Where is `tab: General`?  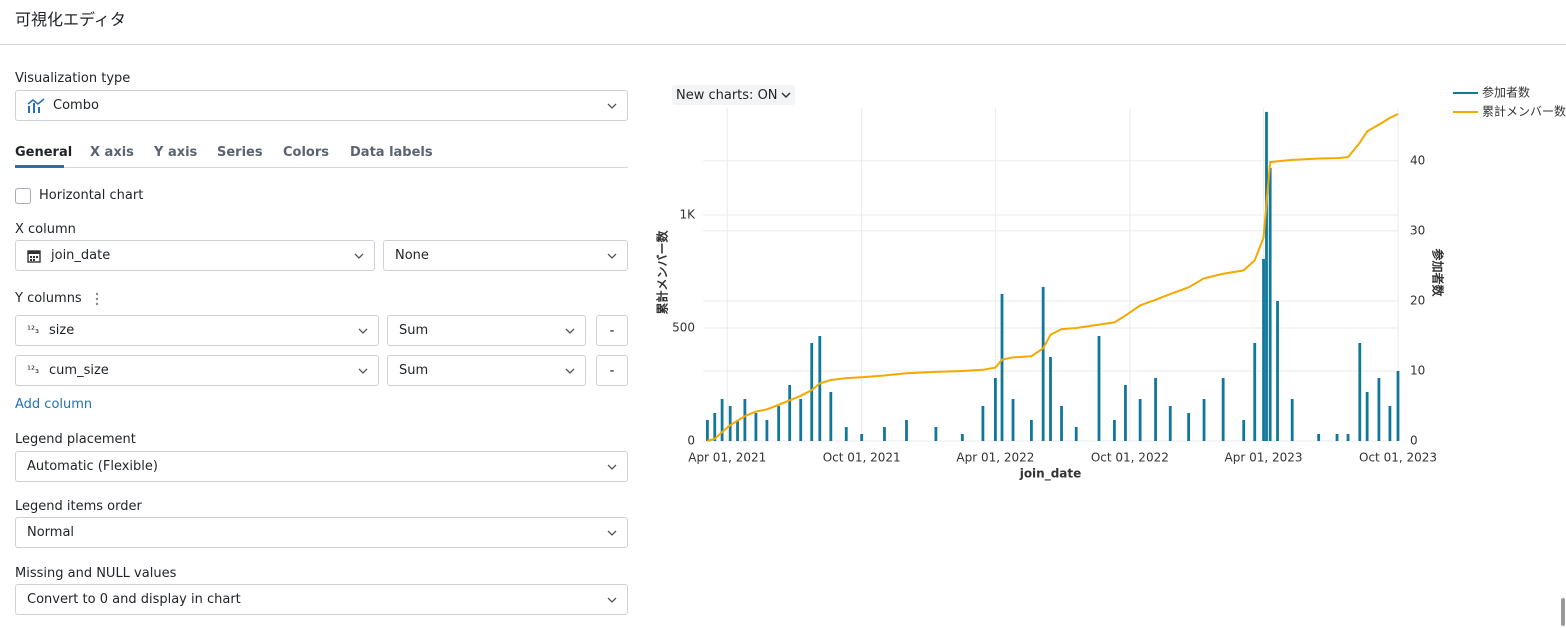
tab: General is located at coordinates (44, 152).